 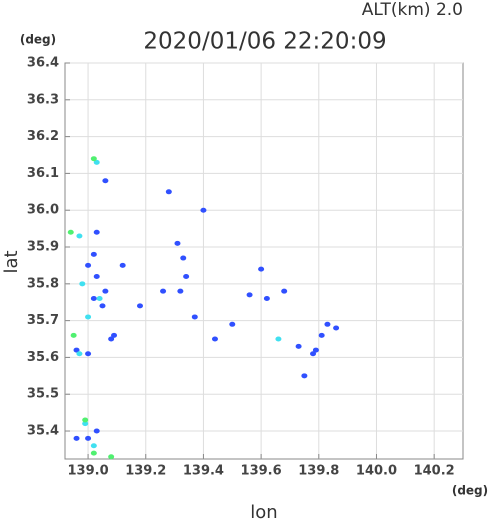 I want to click on altitude-label: ALT(km) 2.0, so click(x=412, y=10).